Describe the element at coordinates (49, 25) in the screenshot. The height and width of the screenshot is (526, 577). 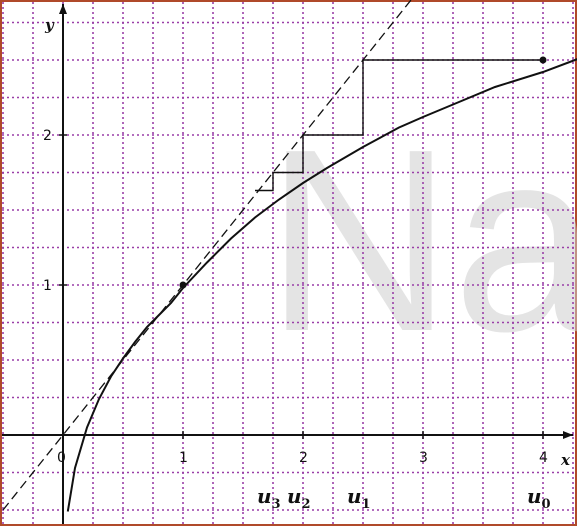
I see `y-axis-label: y` at that location.